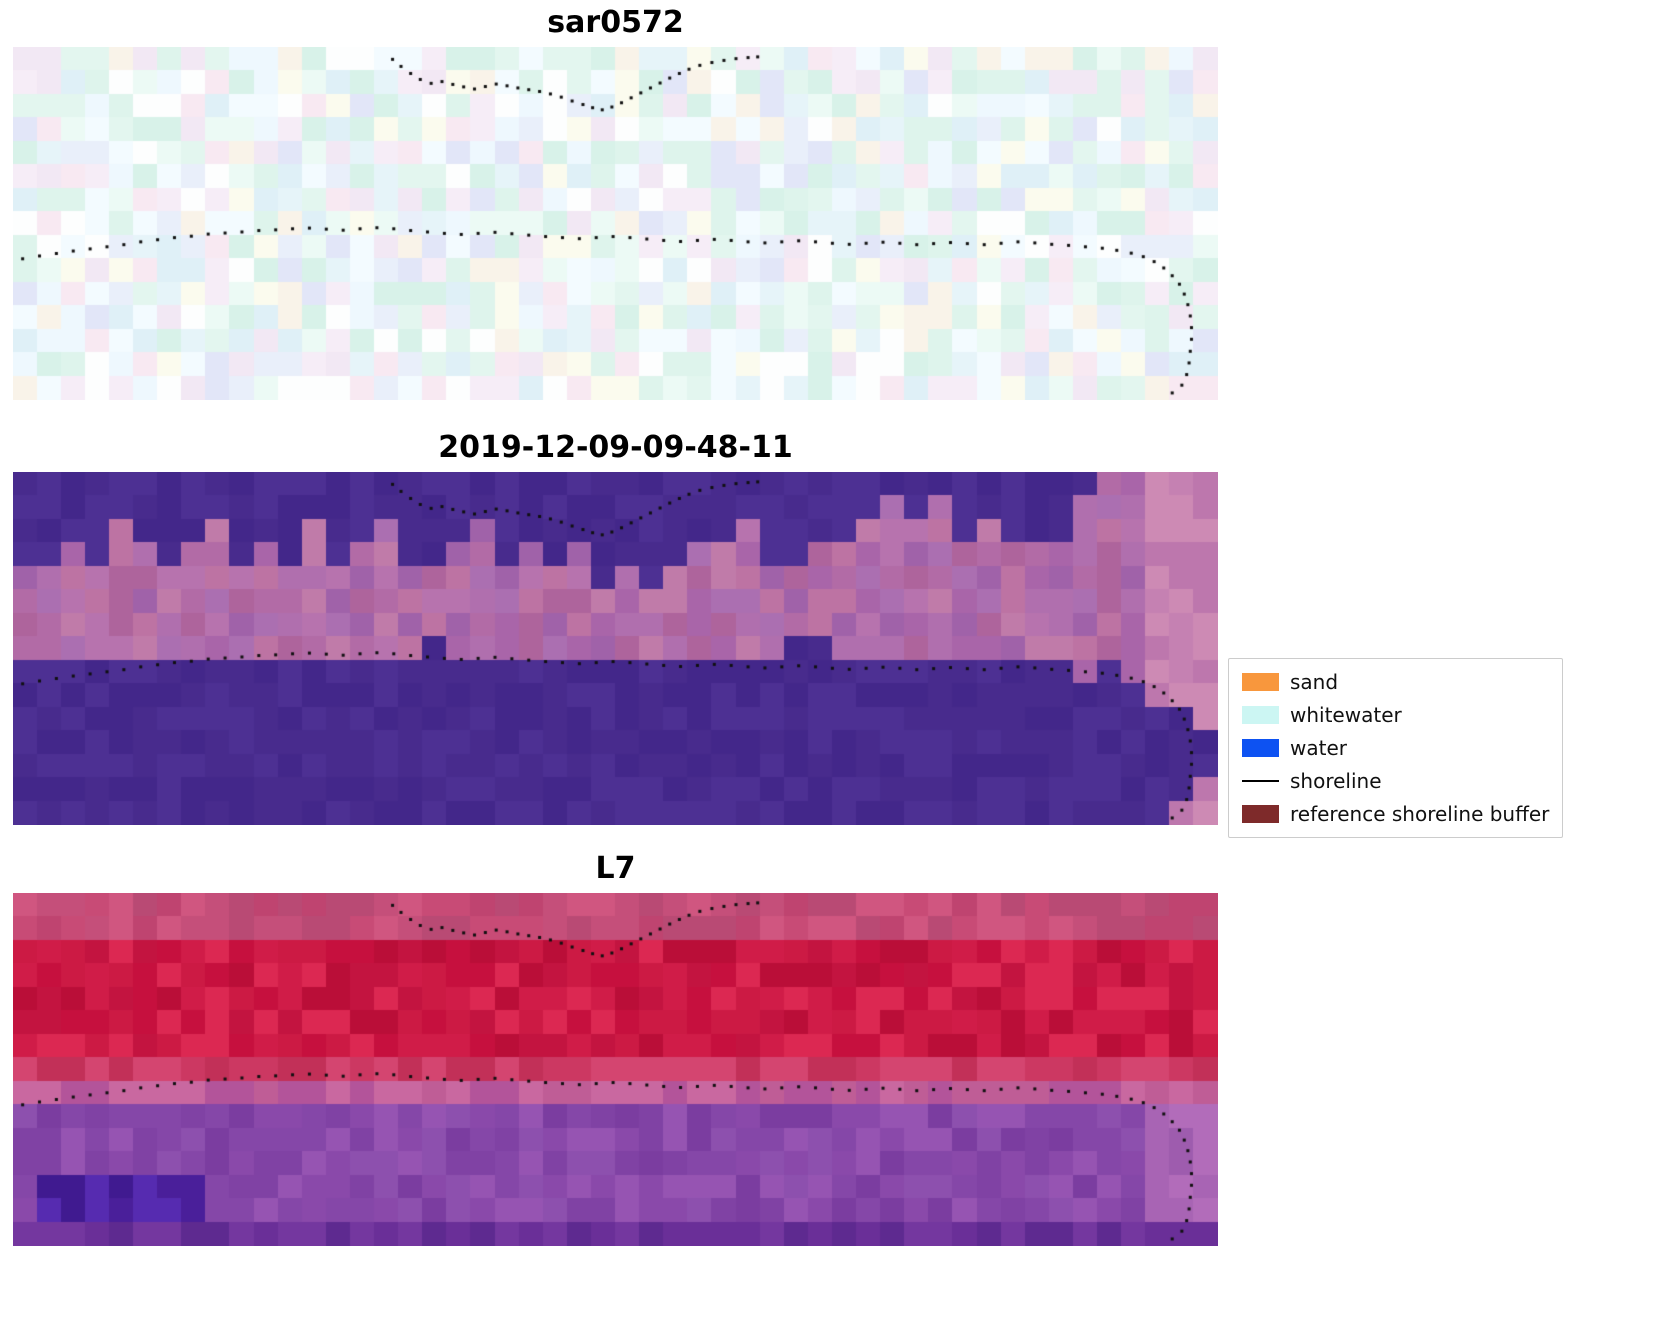  I want to click on legend-label: reference shoreline buffer, so click(1420, 814).